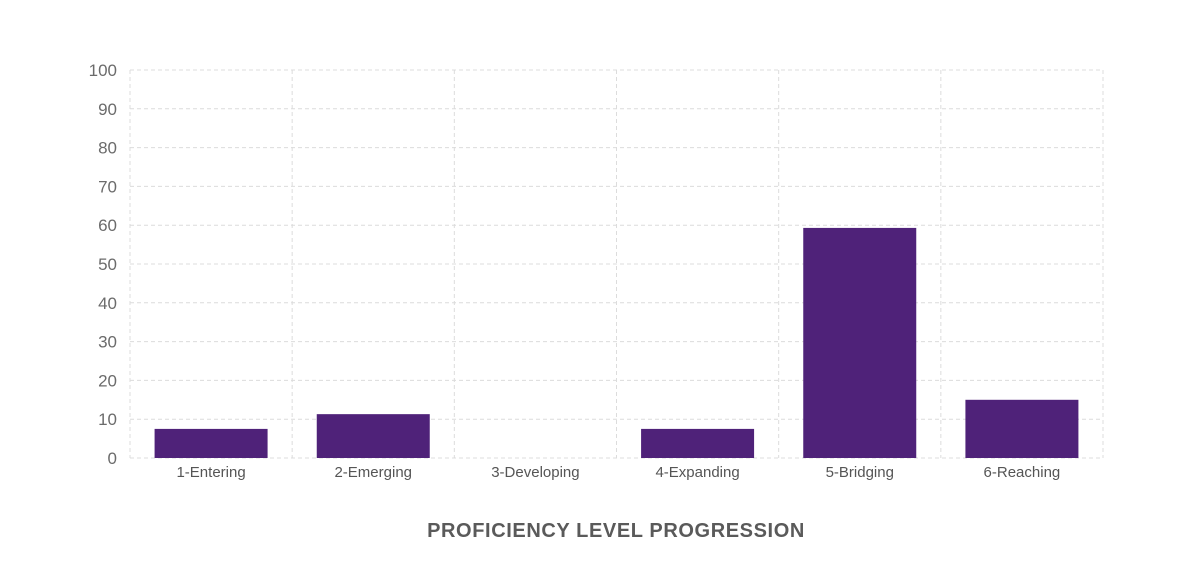 Image resolution: width=1200 pixels, height=583 pixels. I want to click on y-tick-label: 40, so click(107, 303).